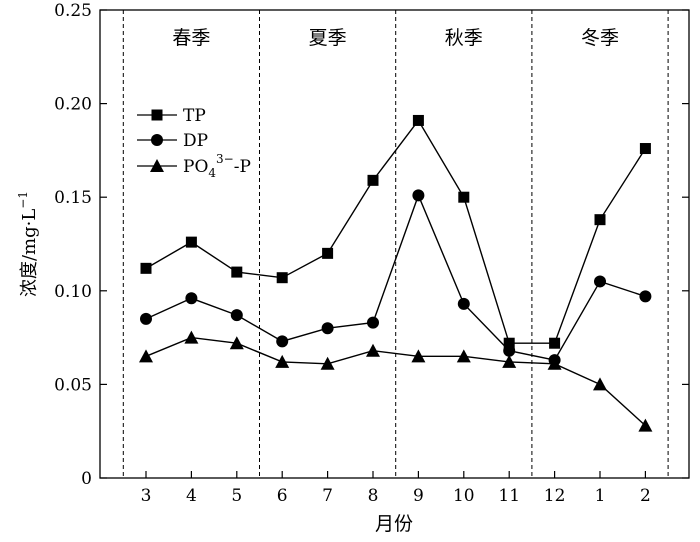 This screenshot has height=542, width=700. What do you see at coordinates (86, 479) in the screenshot?
I see `y-tick-label: 0` at bounding box center [86, 479].